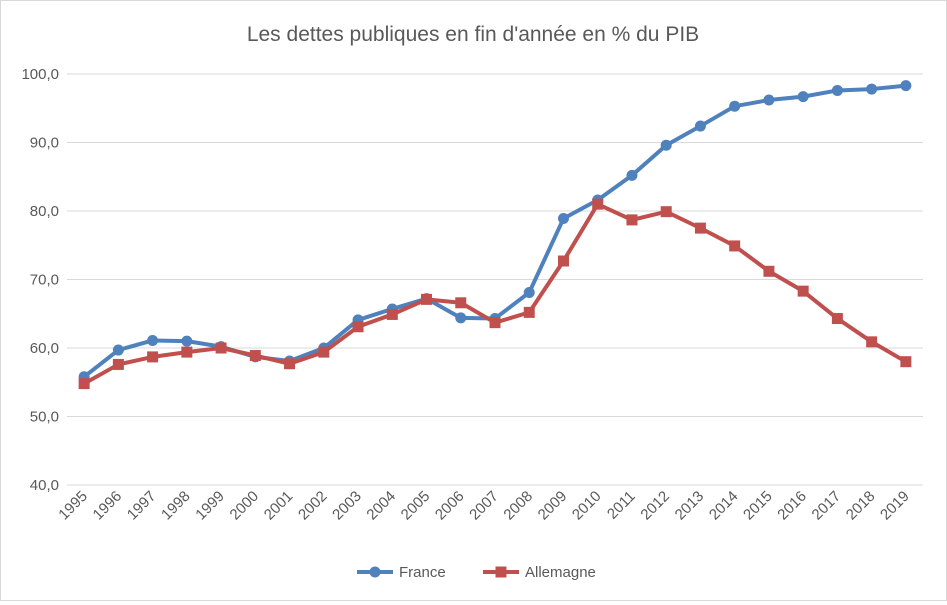 This screenshot has width=947, height=605. I want to click on x-tick-label: 2010, so click(587, 506).